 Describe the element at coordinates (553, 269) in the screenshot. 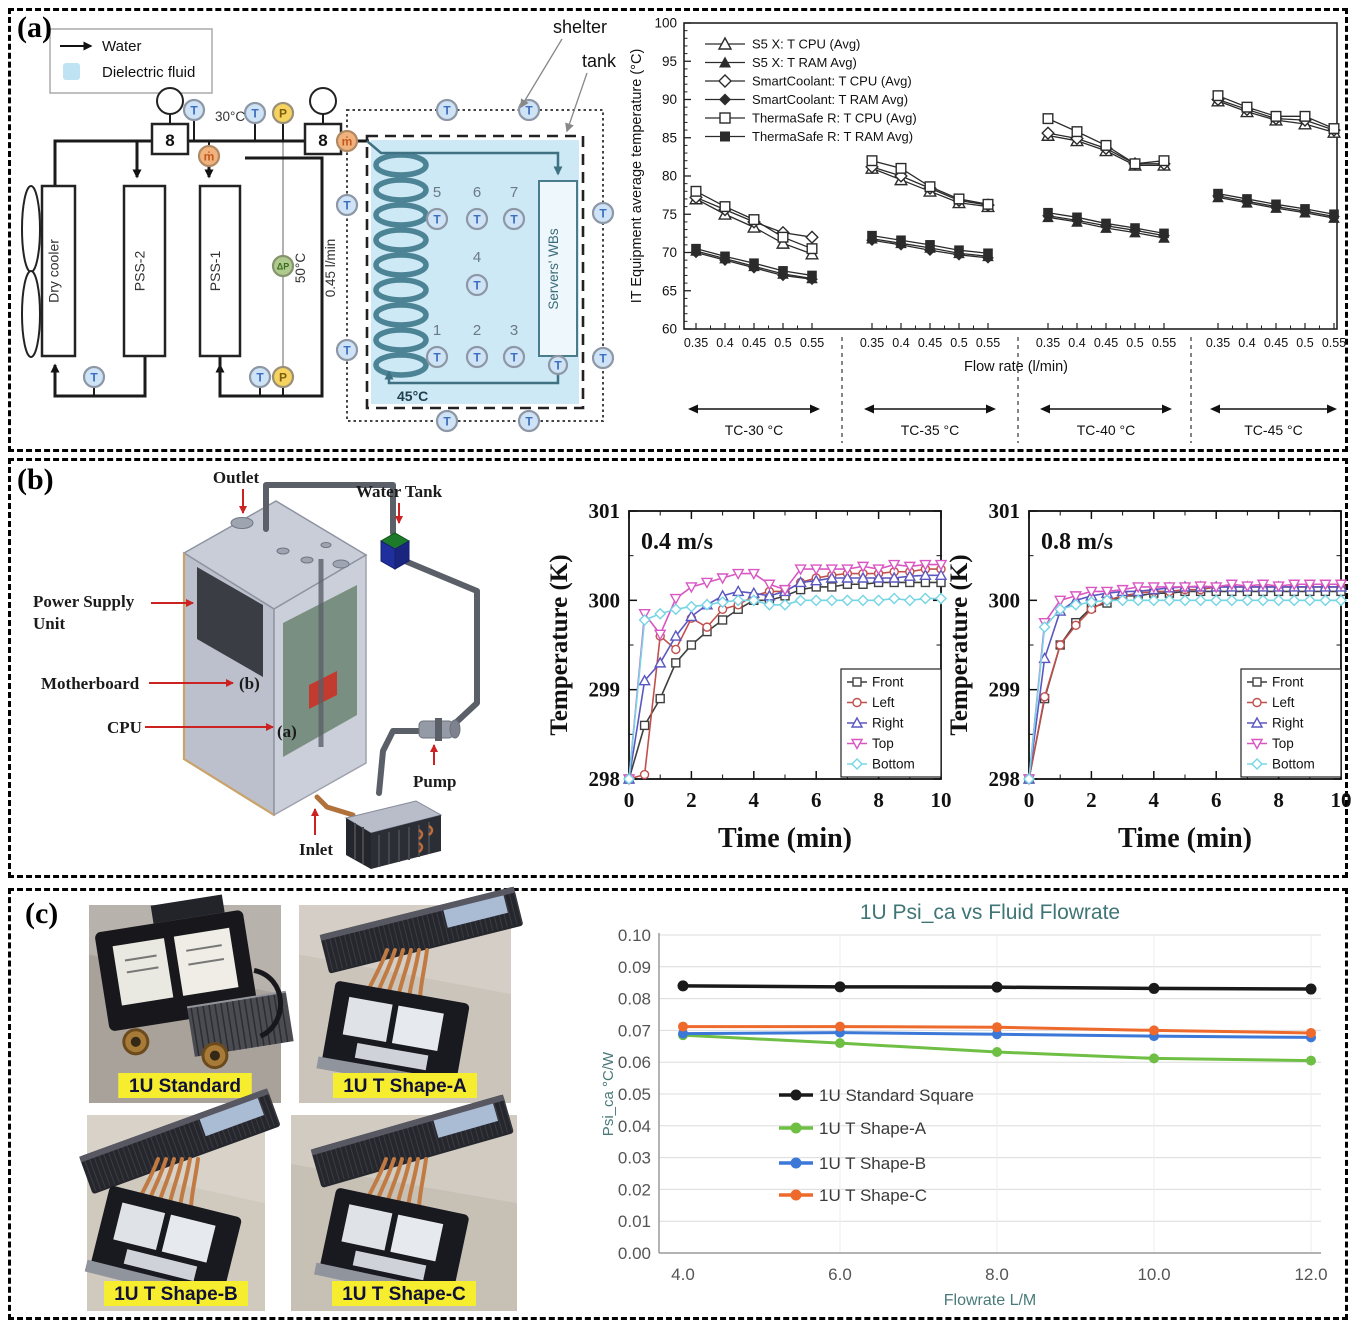

I see `svg-text: Servers' WBs` at that location.